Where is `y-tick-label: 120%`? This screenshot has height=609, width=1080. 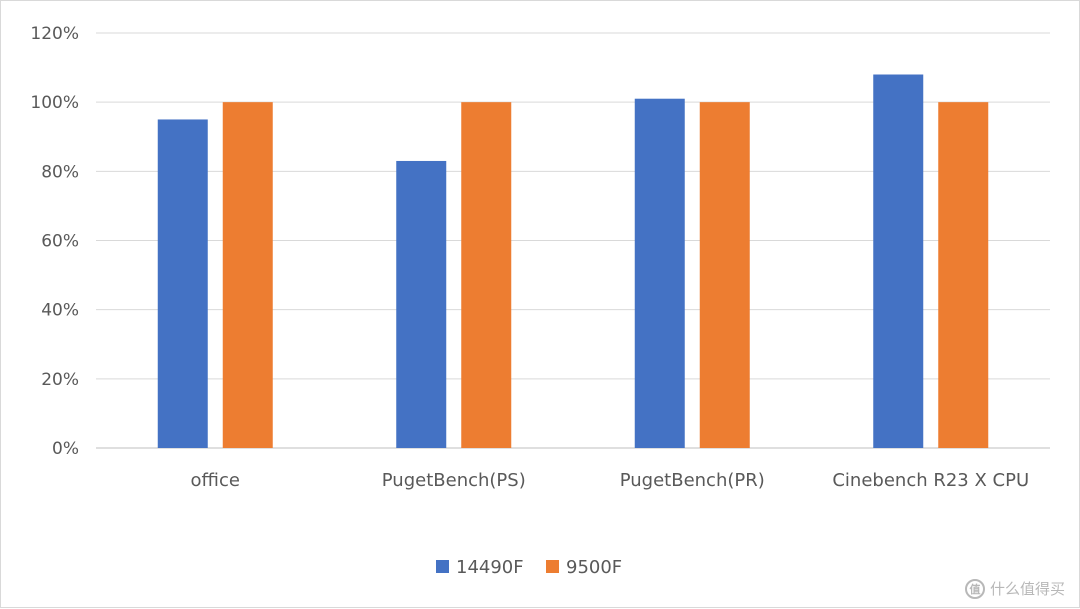
y-tick-label: 120% is located at coordinates (54, 34).